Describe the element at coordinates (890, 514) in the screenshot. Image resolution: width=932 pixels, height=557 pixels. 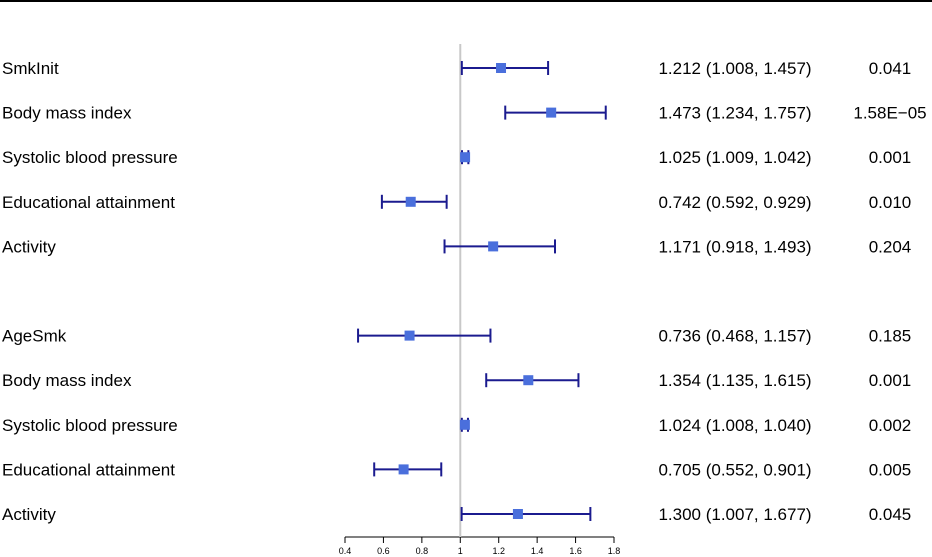
I see `p-value: 0.045` at that location.